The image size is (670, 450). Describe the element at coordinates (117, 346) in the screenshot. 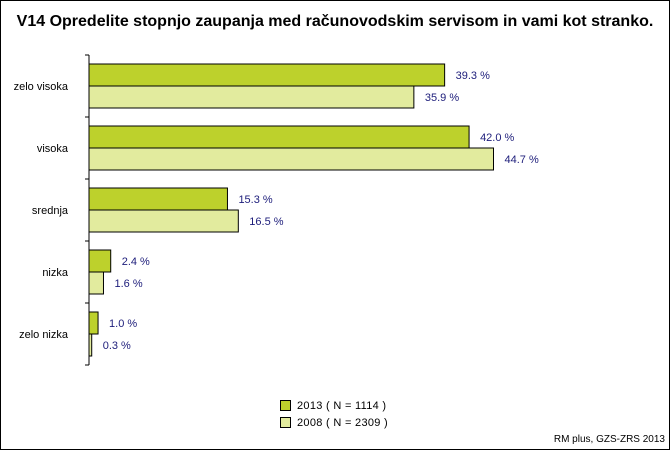

I see `data-label-1-4: 0.3 %` at that location.